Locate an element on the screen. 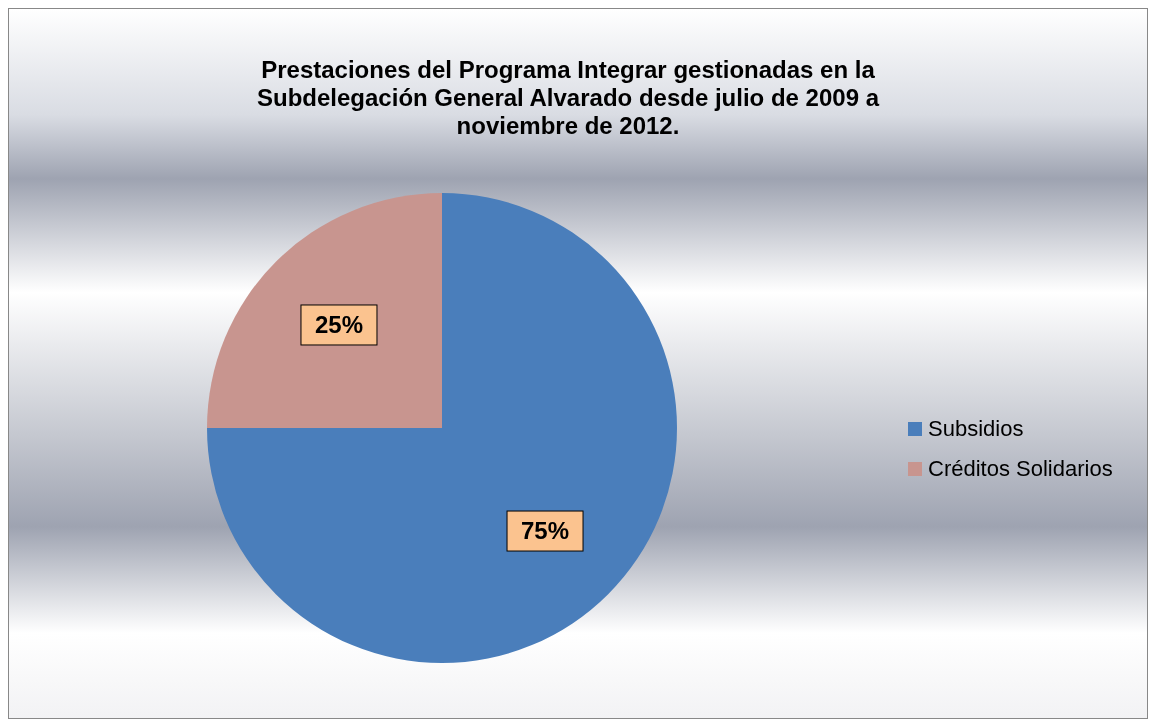 The image size is (1156, 727). data-label: 75% is located at coordinates (545, 531).